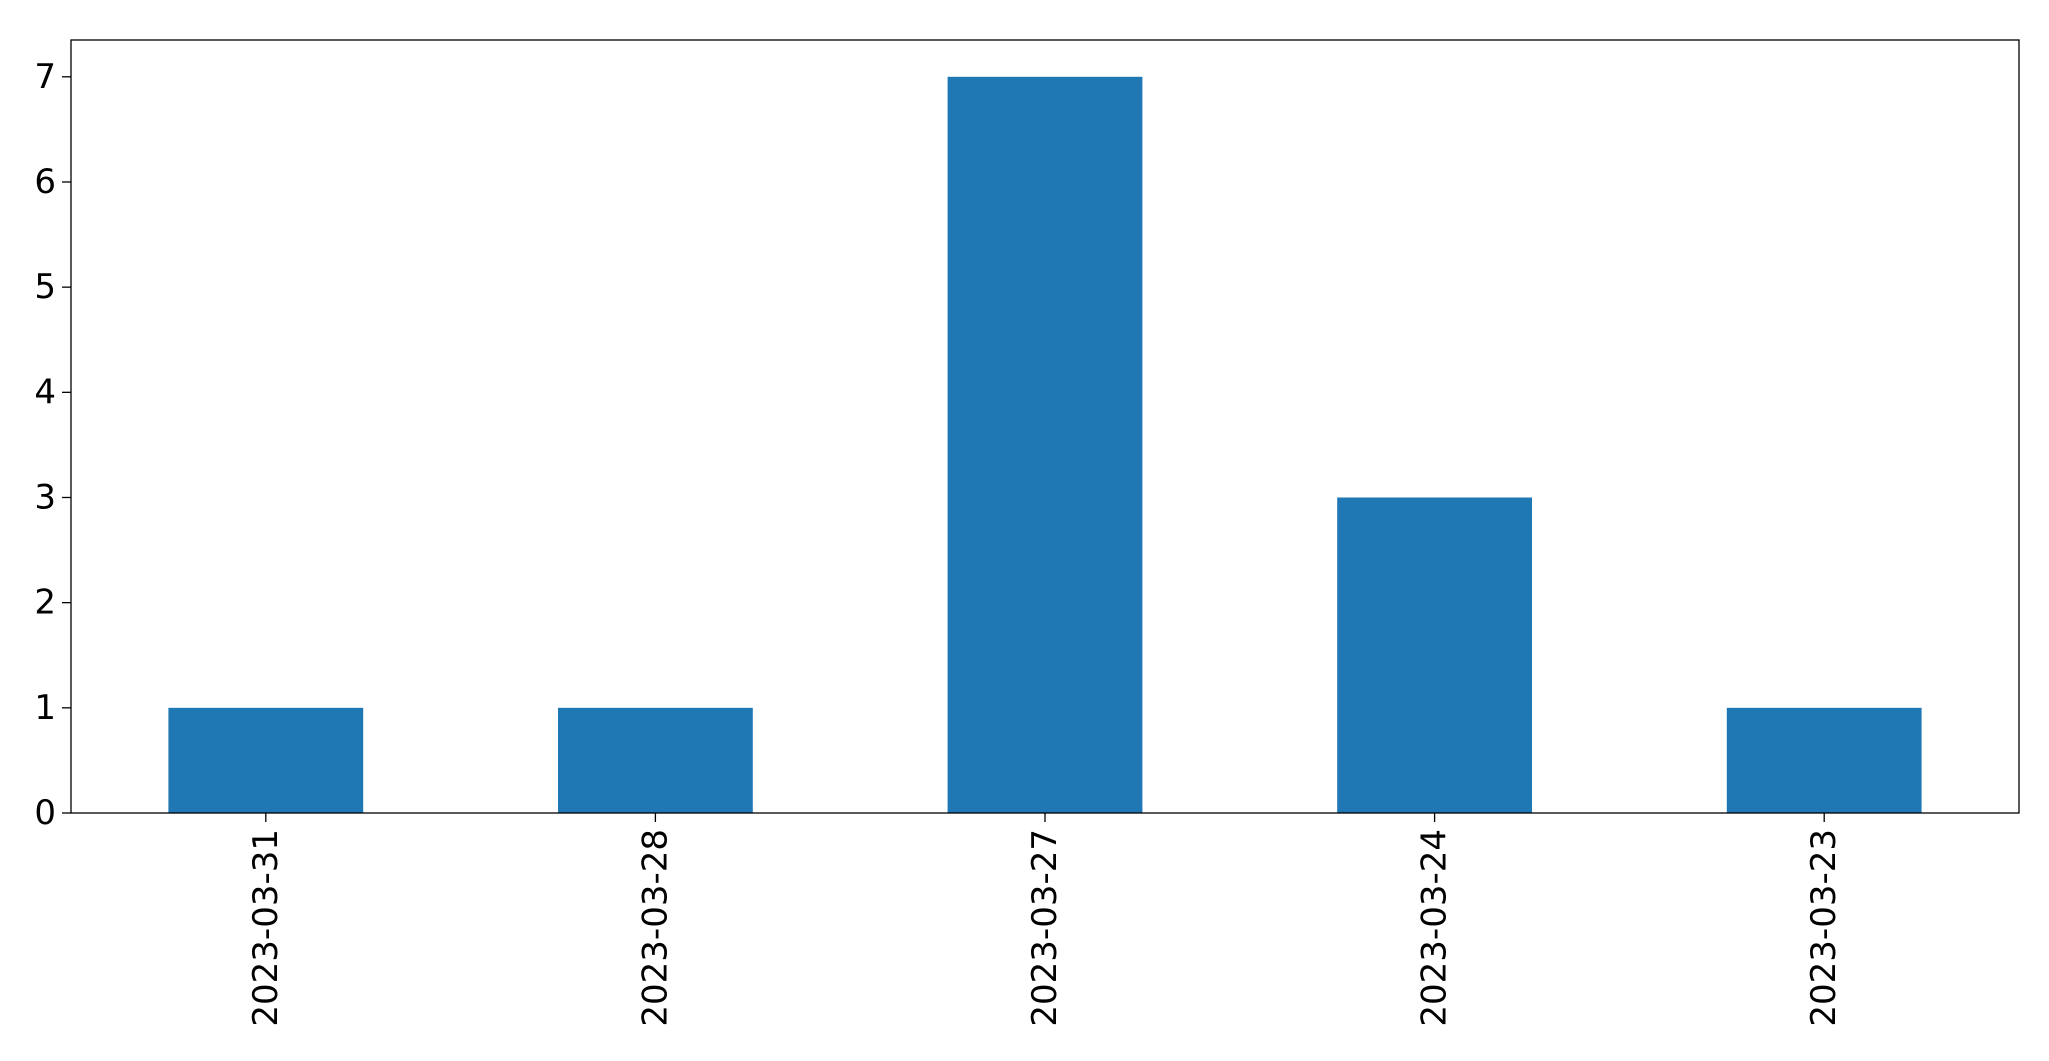 The height and width of the screenshot is (1061, 2049). Describe the element at coordinates (45, 77) in the screenshot. I see `y-tick-label: 7` at that location.